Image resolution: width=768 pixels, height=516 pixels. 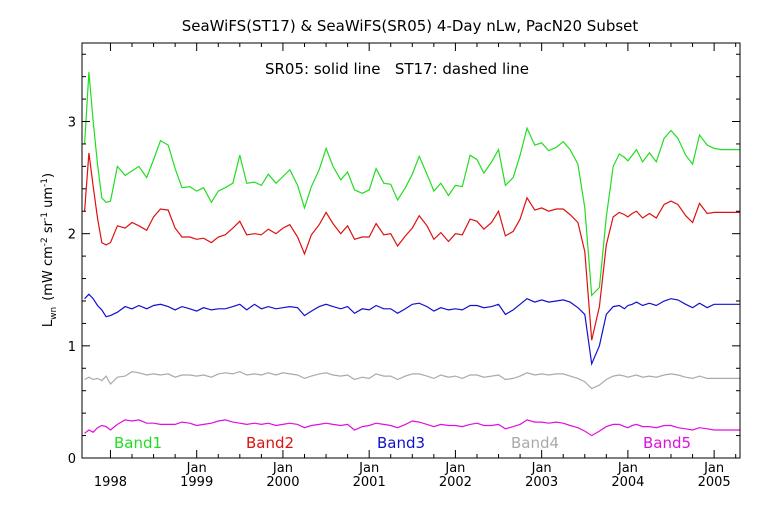 What do you see at coordinates (48, 228) in the screenshot?
I see `y-axis-label-mid: sr` at bounding box center [48, 228].